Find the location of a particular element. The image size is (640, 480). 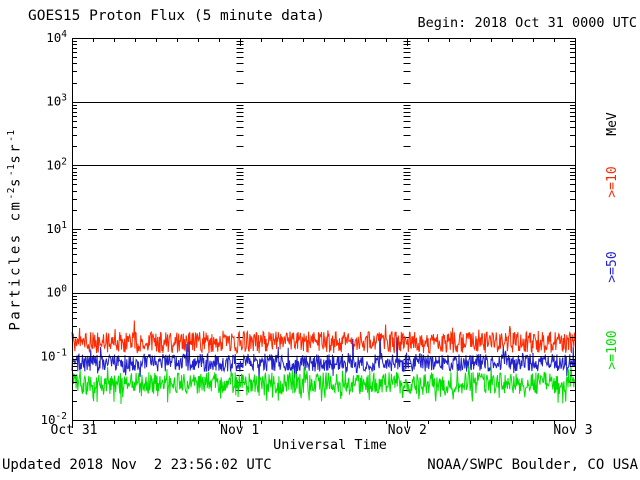

updated-timestamp: Updated 2018 Nov 2 23:56:02 UTC is located at coordinates (137, 465).